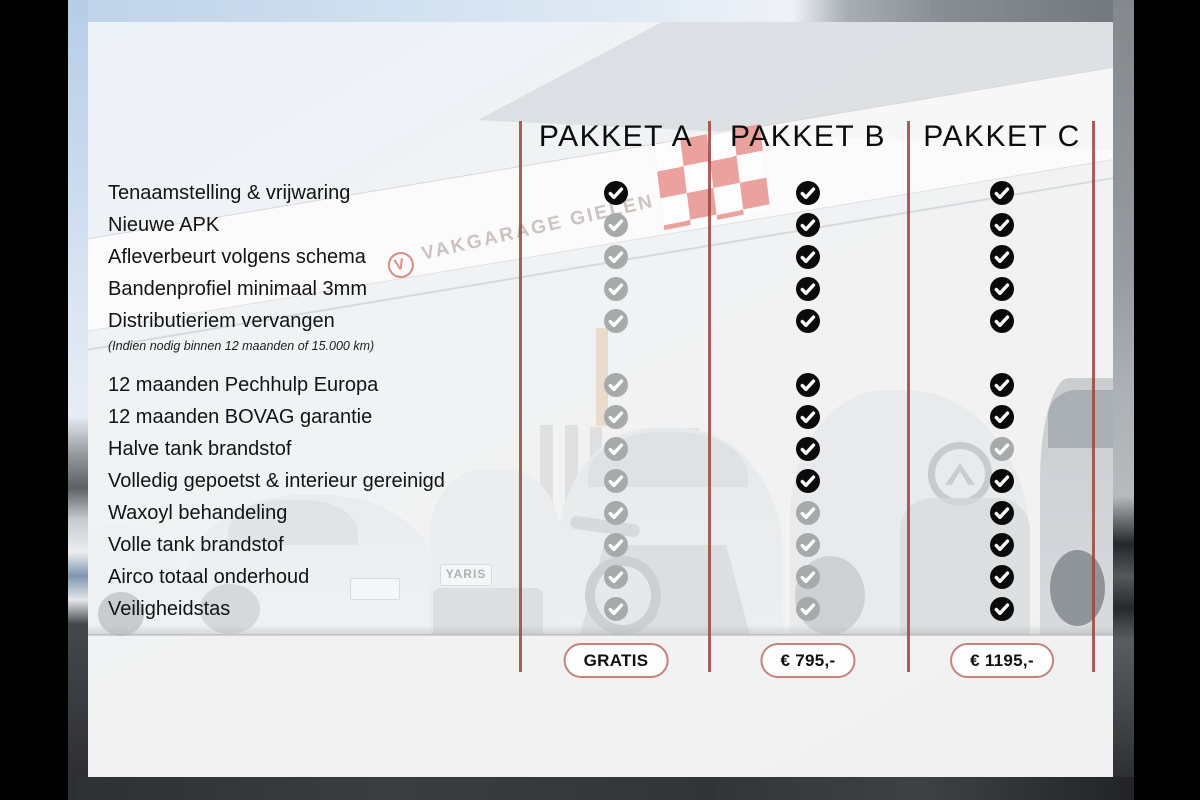 This screenshot has height=800, width=1200. I want to click on left-pillarbox, so click(34, 400).